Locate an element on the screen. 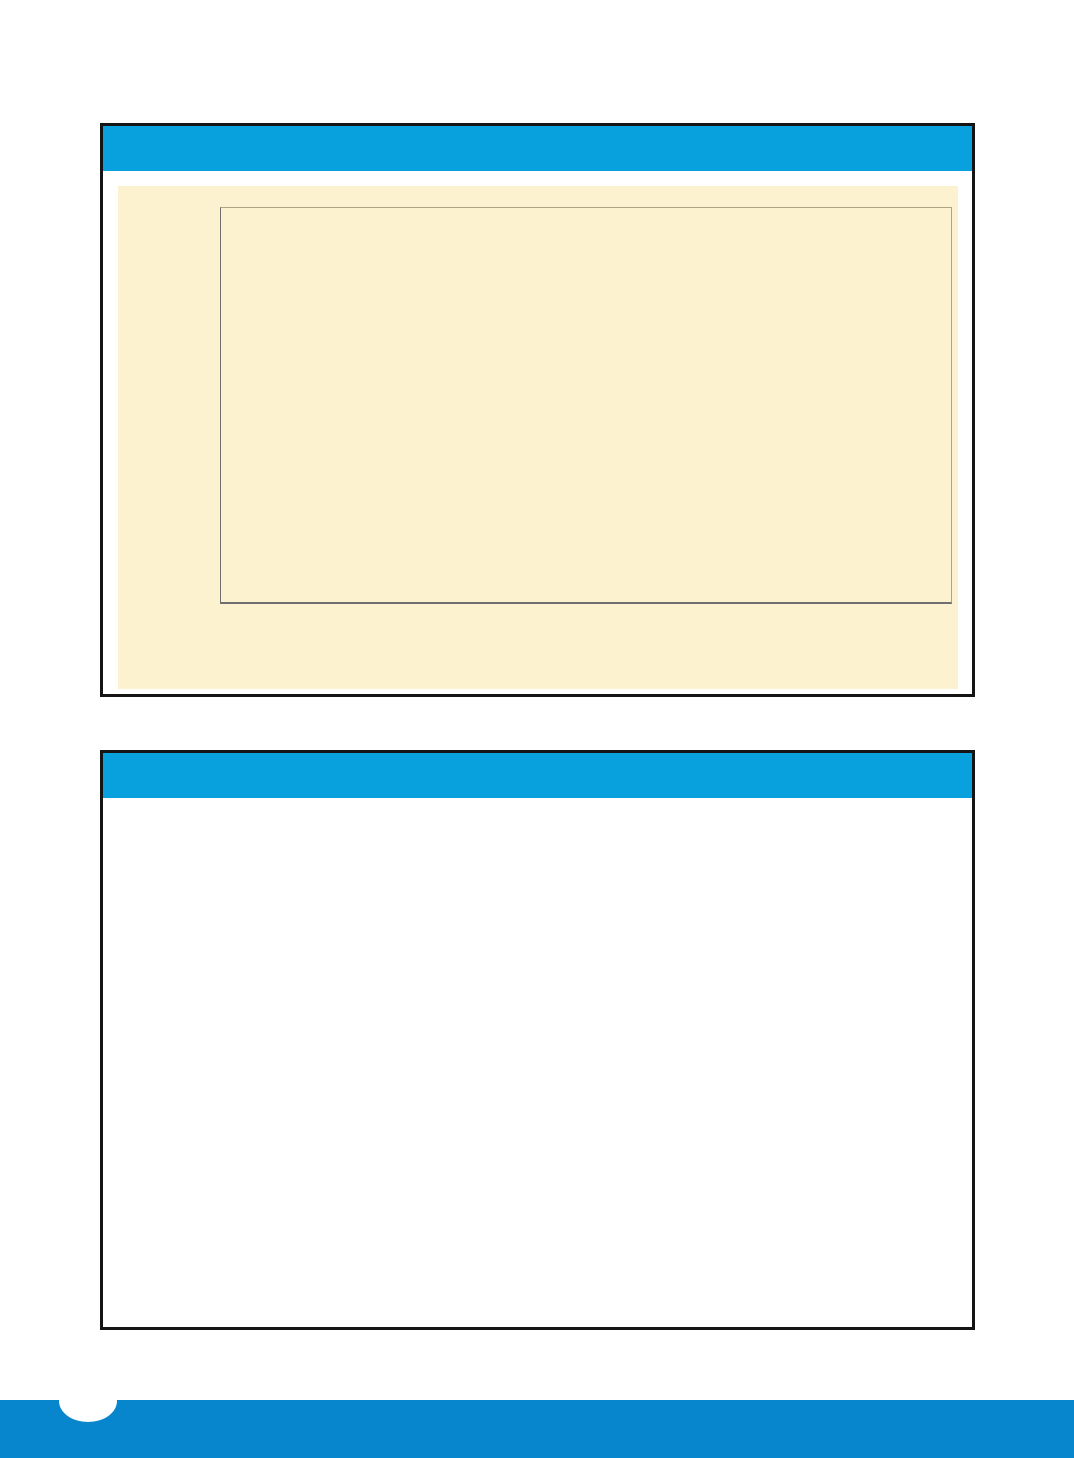  page-number-bubble is located at coordinates (88, 1401).